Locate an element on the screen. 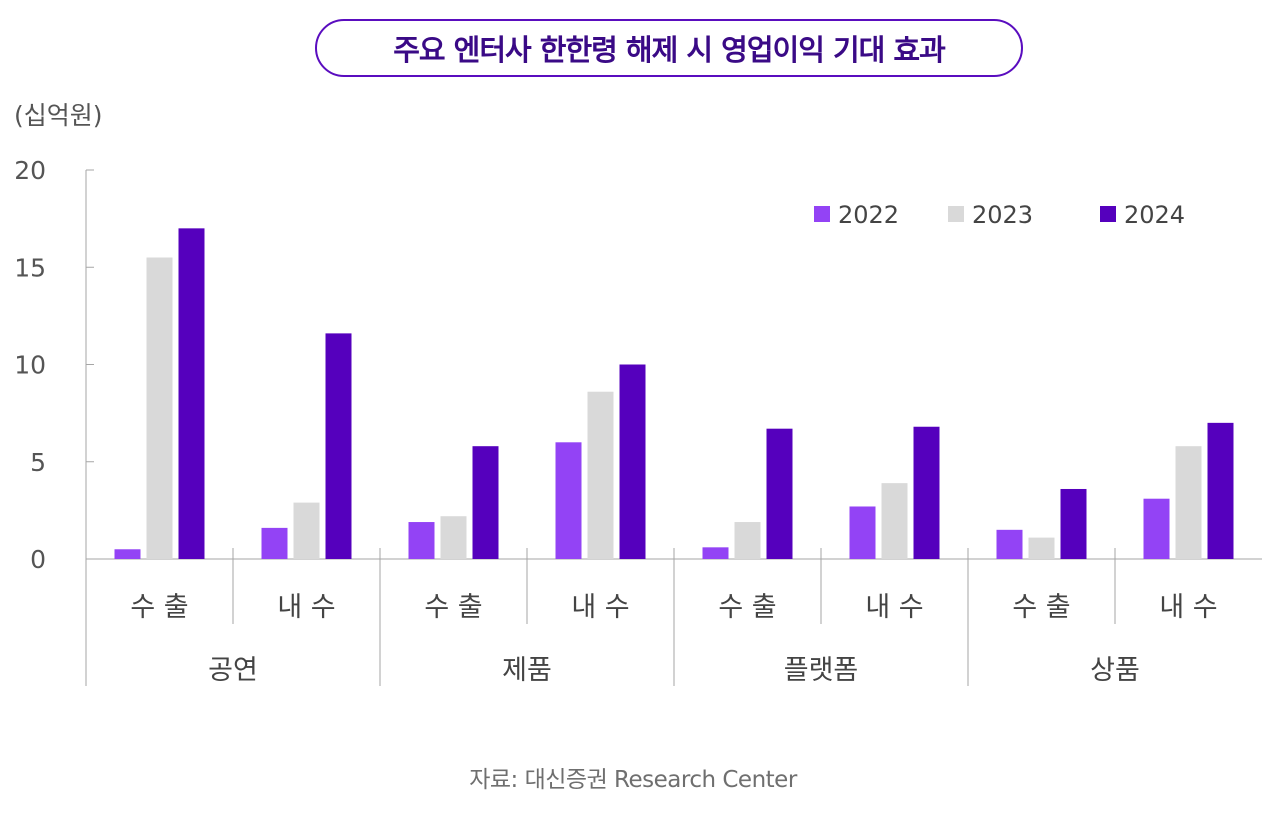  legend-swatch-2024 is located at coordinates (1108, 214).